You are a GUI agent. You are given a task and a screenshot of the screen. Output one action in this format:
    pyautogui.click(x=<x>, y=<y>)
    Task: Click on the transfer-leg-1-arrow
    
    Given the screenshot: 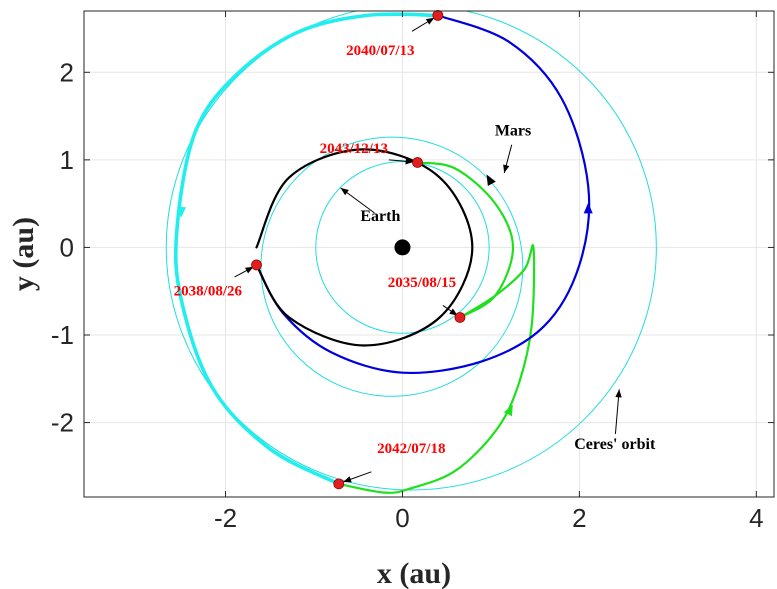 What is the action you would take?
    pyautogui.click(x=508, y=410)
    